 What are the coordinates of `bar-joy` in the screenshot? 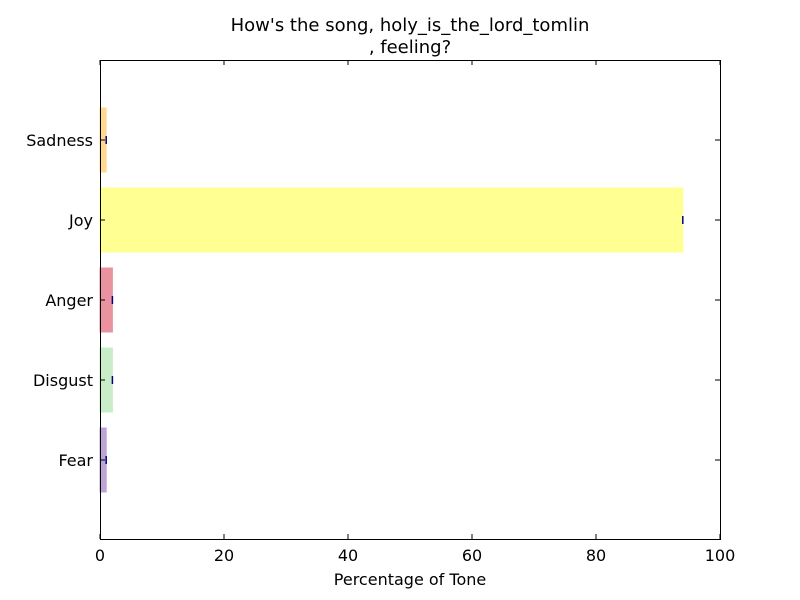 It's located at (391, 220).